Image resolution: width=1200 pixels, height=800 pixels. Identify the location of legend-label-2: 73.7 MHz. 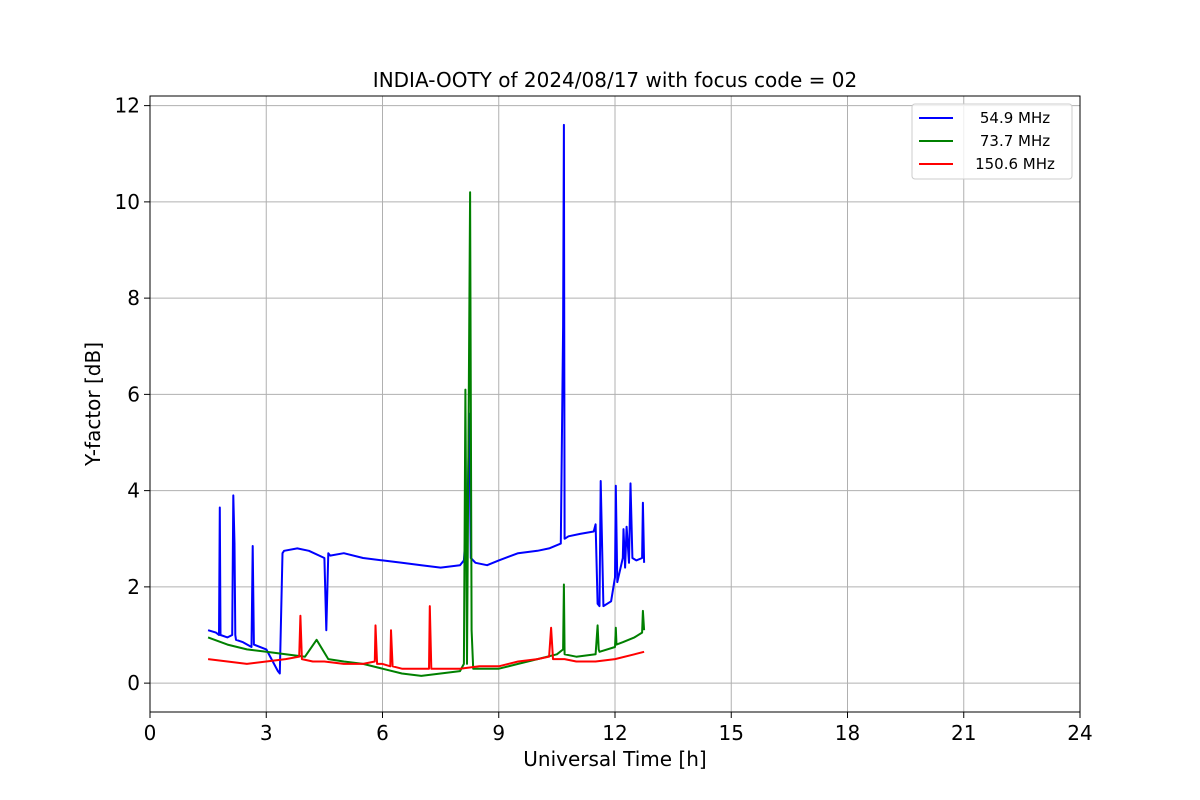
(1015, 141).